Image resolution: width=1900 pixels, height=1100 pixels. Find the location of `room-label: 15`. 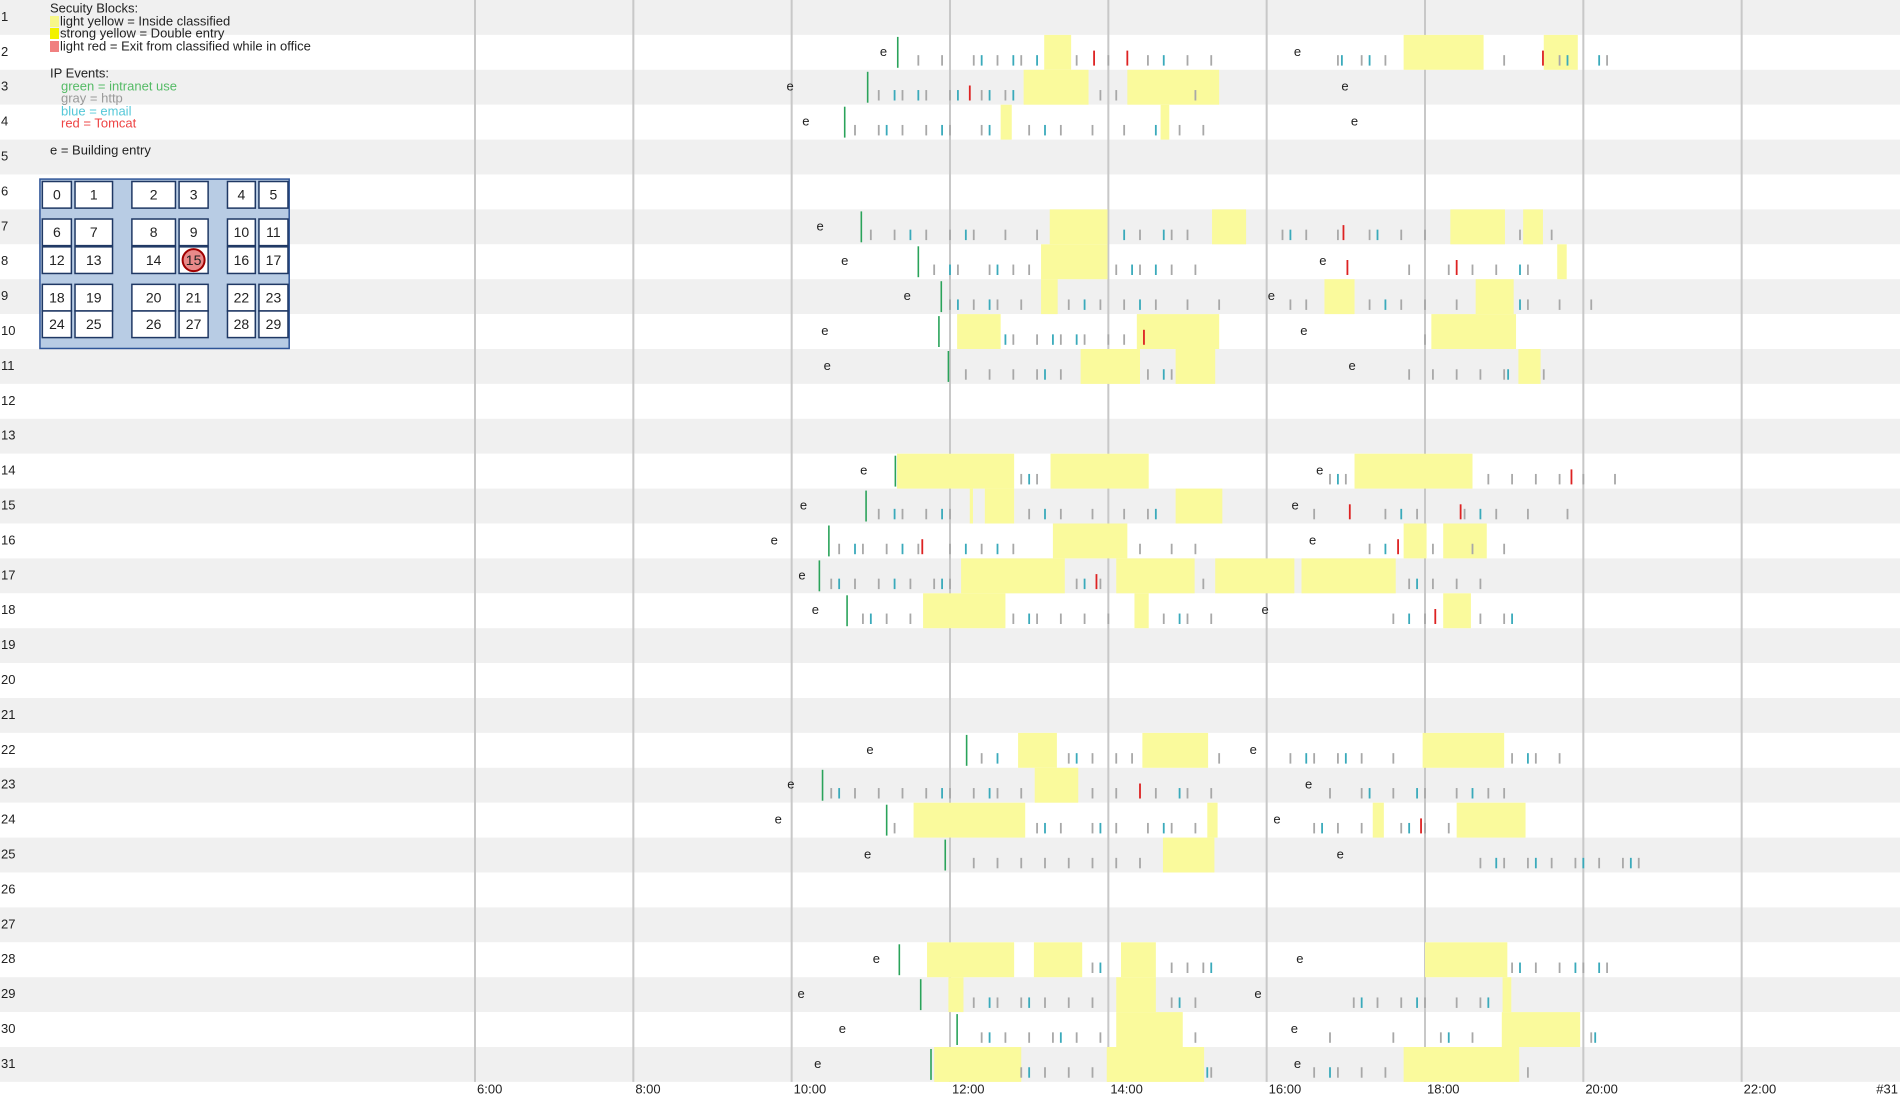

room-label: 15 is located at coordinates (194, 260).